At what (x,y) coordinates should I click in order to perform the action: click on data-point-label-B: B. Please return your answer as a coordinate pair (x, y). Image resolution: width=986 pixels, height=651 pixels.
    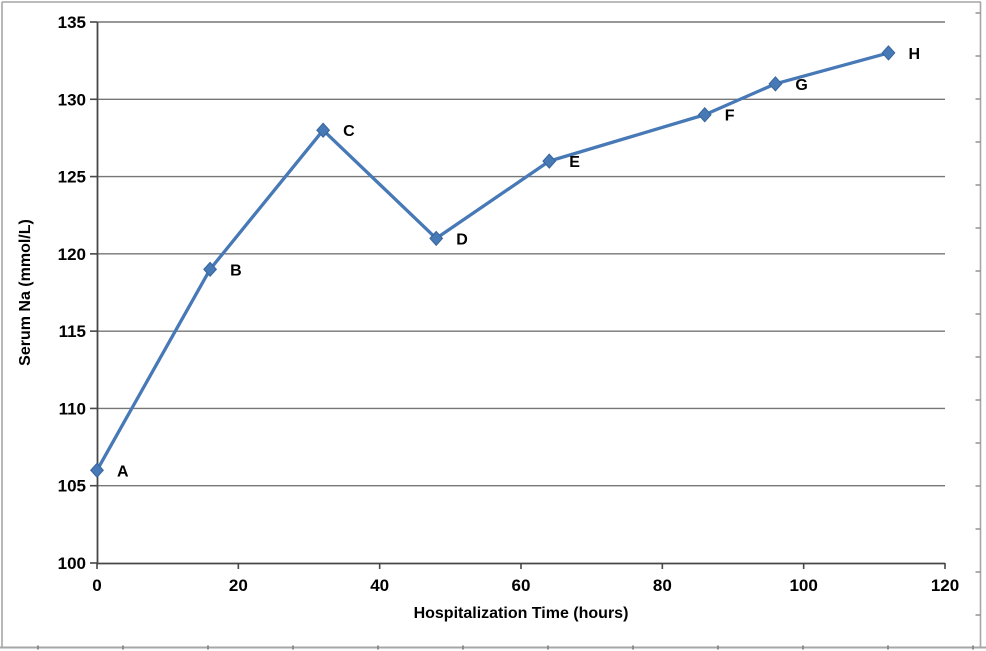
    Looking at the image, I should click on (236, 270).